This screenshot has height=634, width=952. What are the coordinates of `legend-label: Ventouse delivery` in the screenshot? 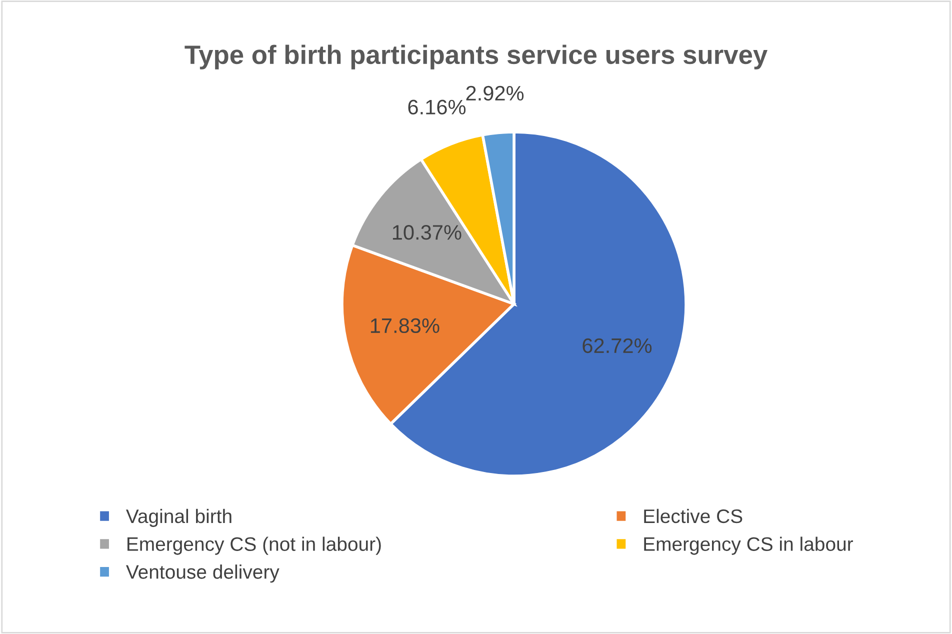 It's located at (203, 573).